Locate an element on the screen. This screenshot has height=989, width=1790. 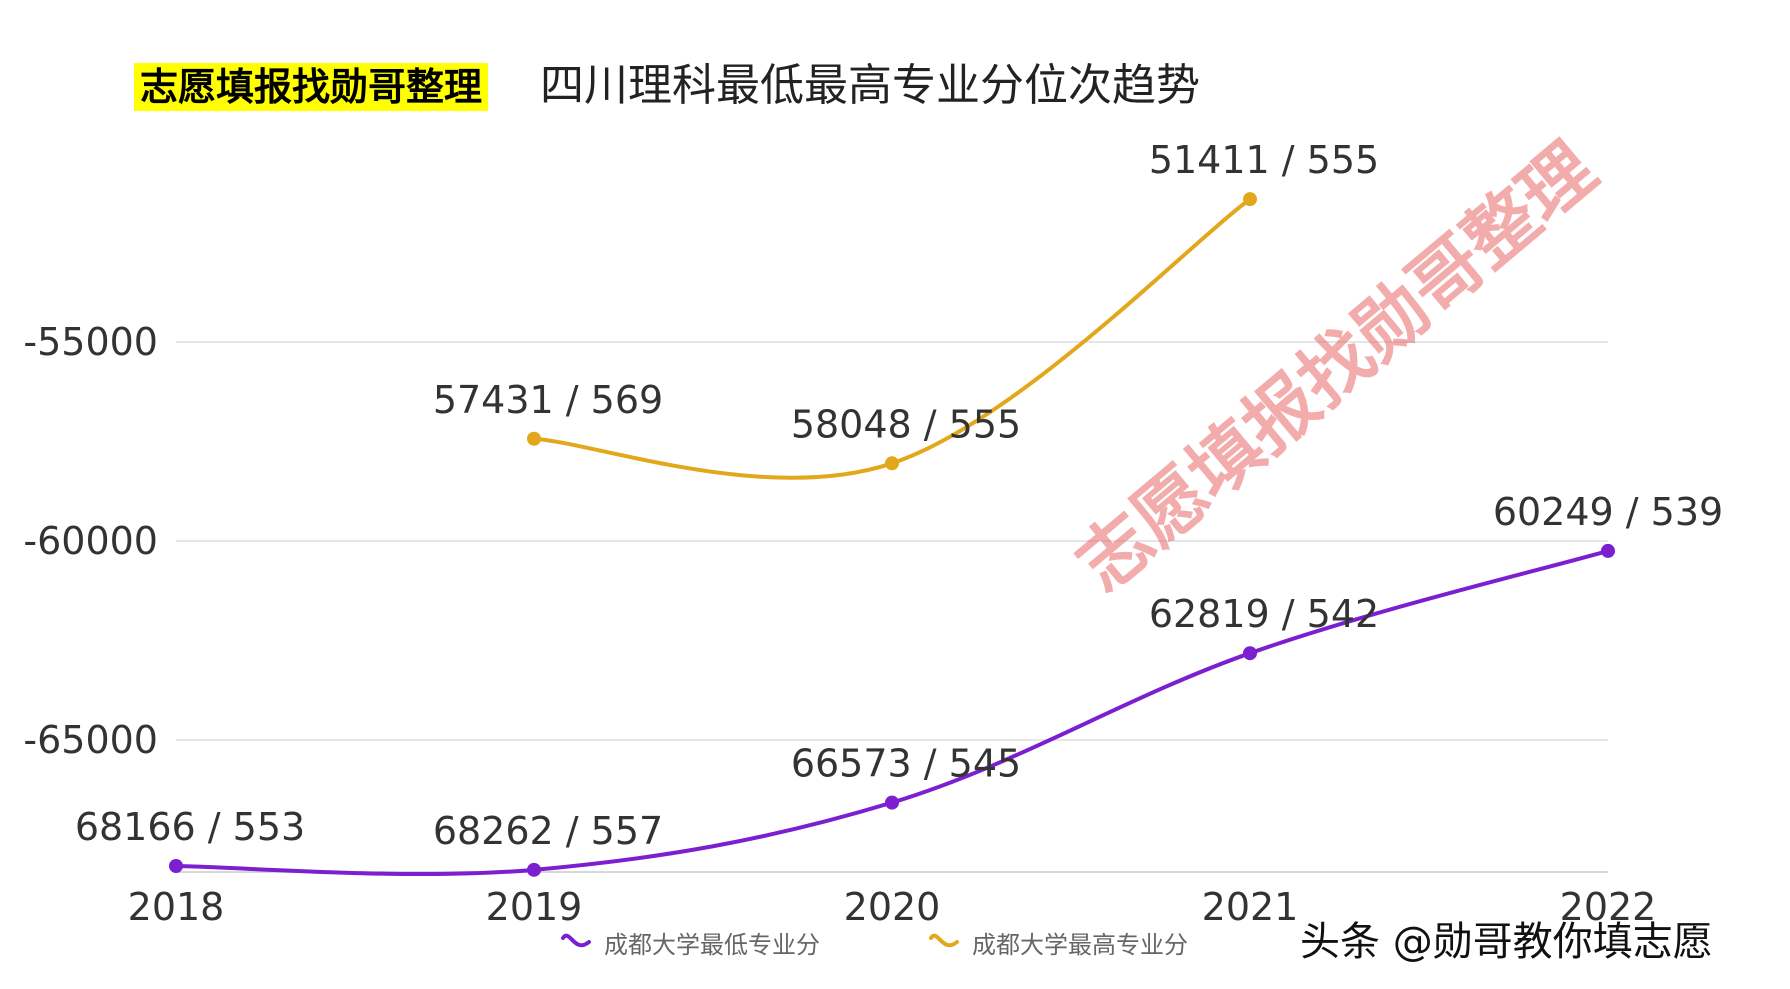
legend-item-max: 成都大学最高专业分 is located at coordinates (1058, 942).